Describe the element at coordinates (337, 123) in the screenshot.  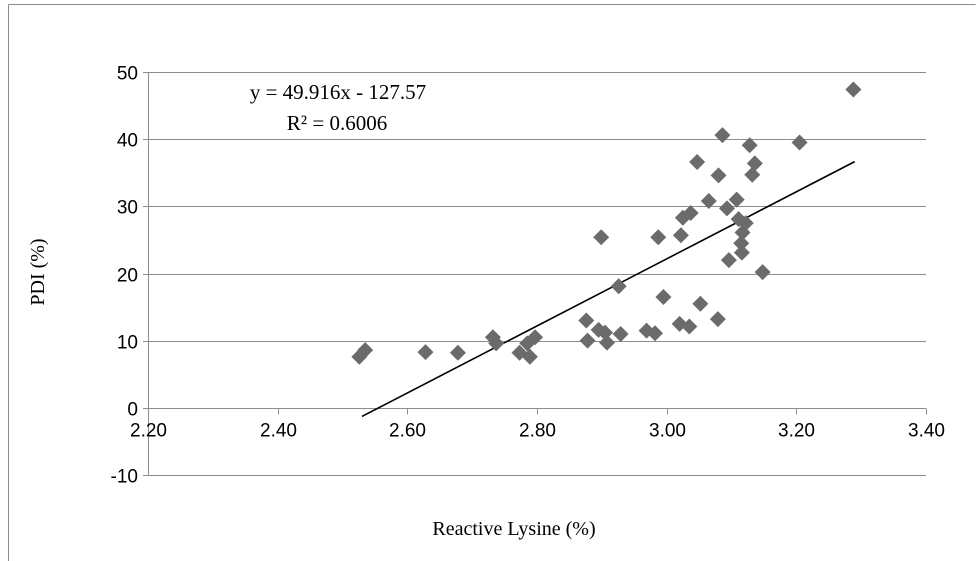
I see `r-squared-label: R² = 0.6006` at that location.